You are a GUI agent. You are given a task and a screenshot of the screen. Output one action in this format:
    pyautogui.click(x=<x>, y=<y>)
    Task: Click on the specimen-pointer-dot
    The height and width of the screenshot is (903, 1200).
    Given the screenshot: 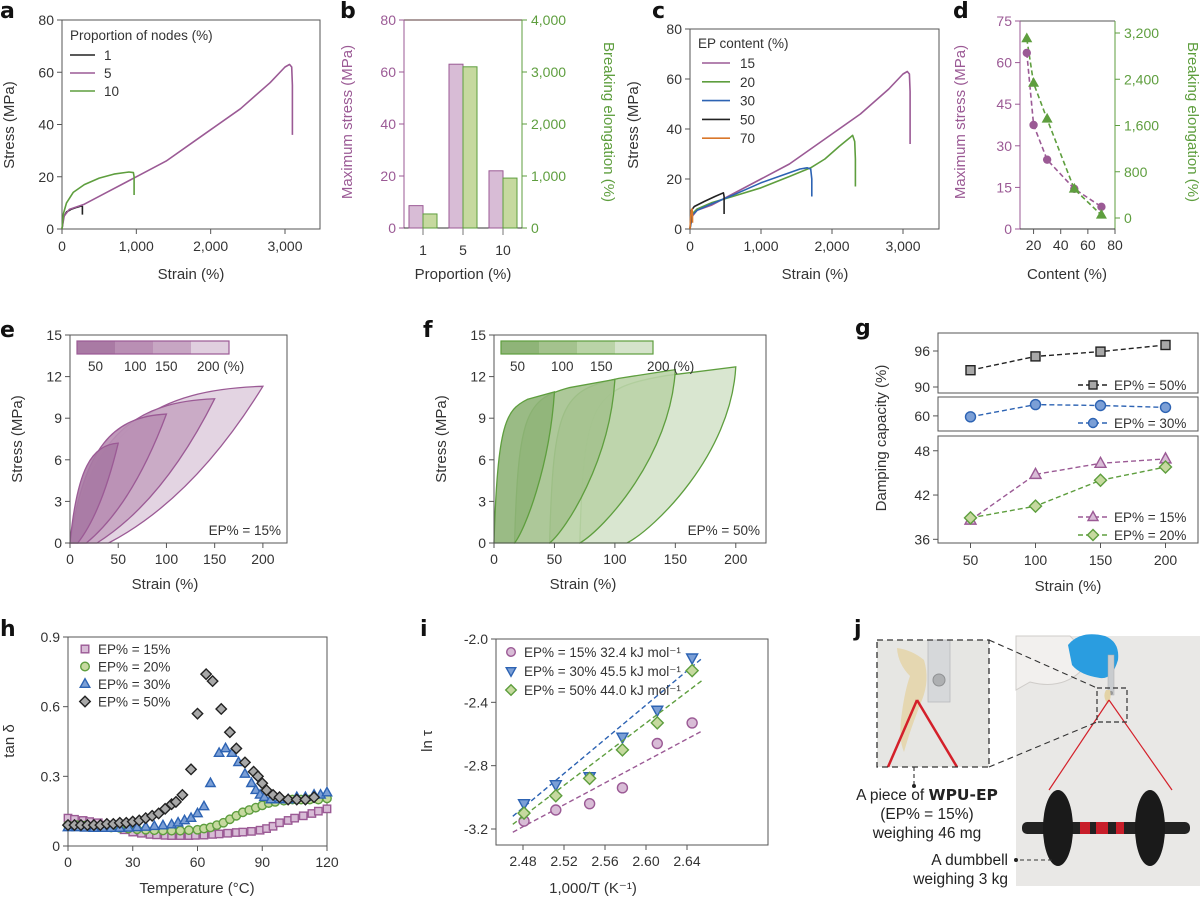 What is the action you would take?
    pyautogui.click(x=914, y=786)
    